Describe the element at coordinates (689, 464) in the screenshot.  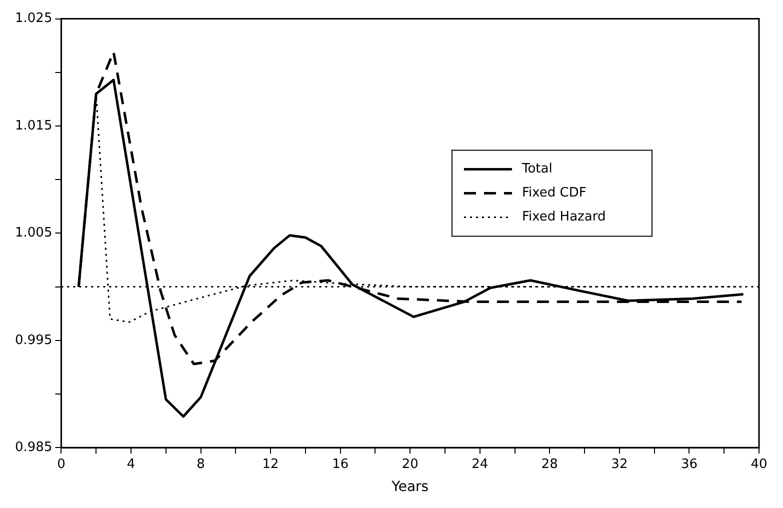
I see `x-tick-label: 36` at that location.